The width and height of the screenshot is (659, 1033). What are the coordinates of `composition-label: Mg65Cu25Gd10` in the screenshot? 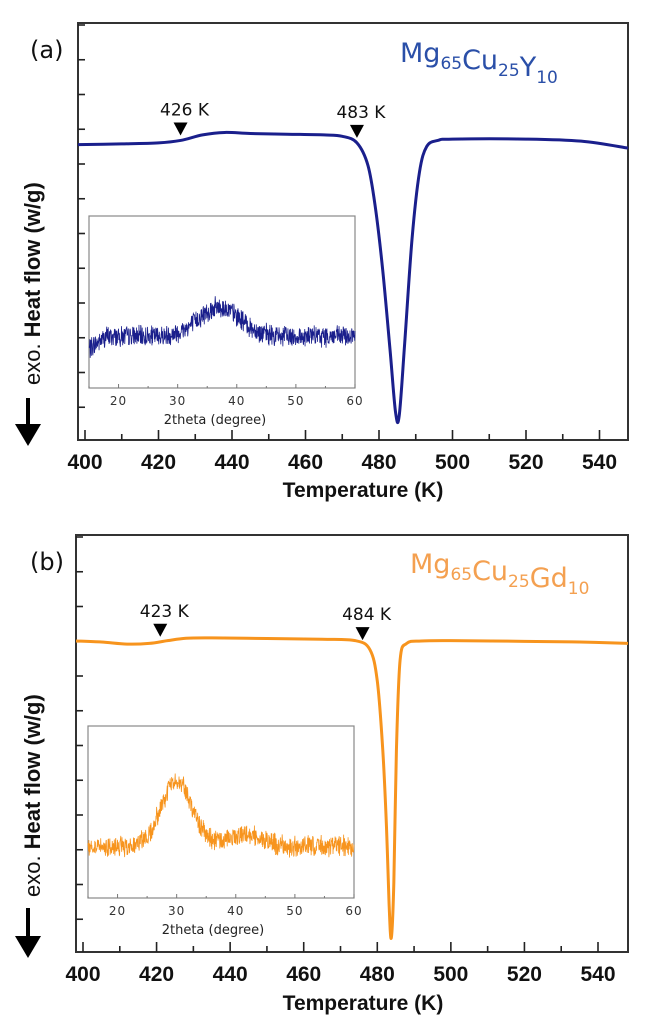 It's located at (499, 574).